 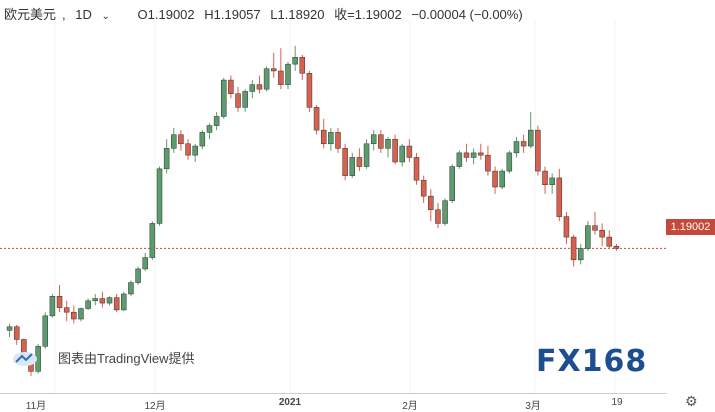 What do you see at coordinates (290, 402) in the screenshot?
I see `x-tick-label: 2021` at bounding box center [290, 402].